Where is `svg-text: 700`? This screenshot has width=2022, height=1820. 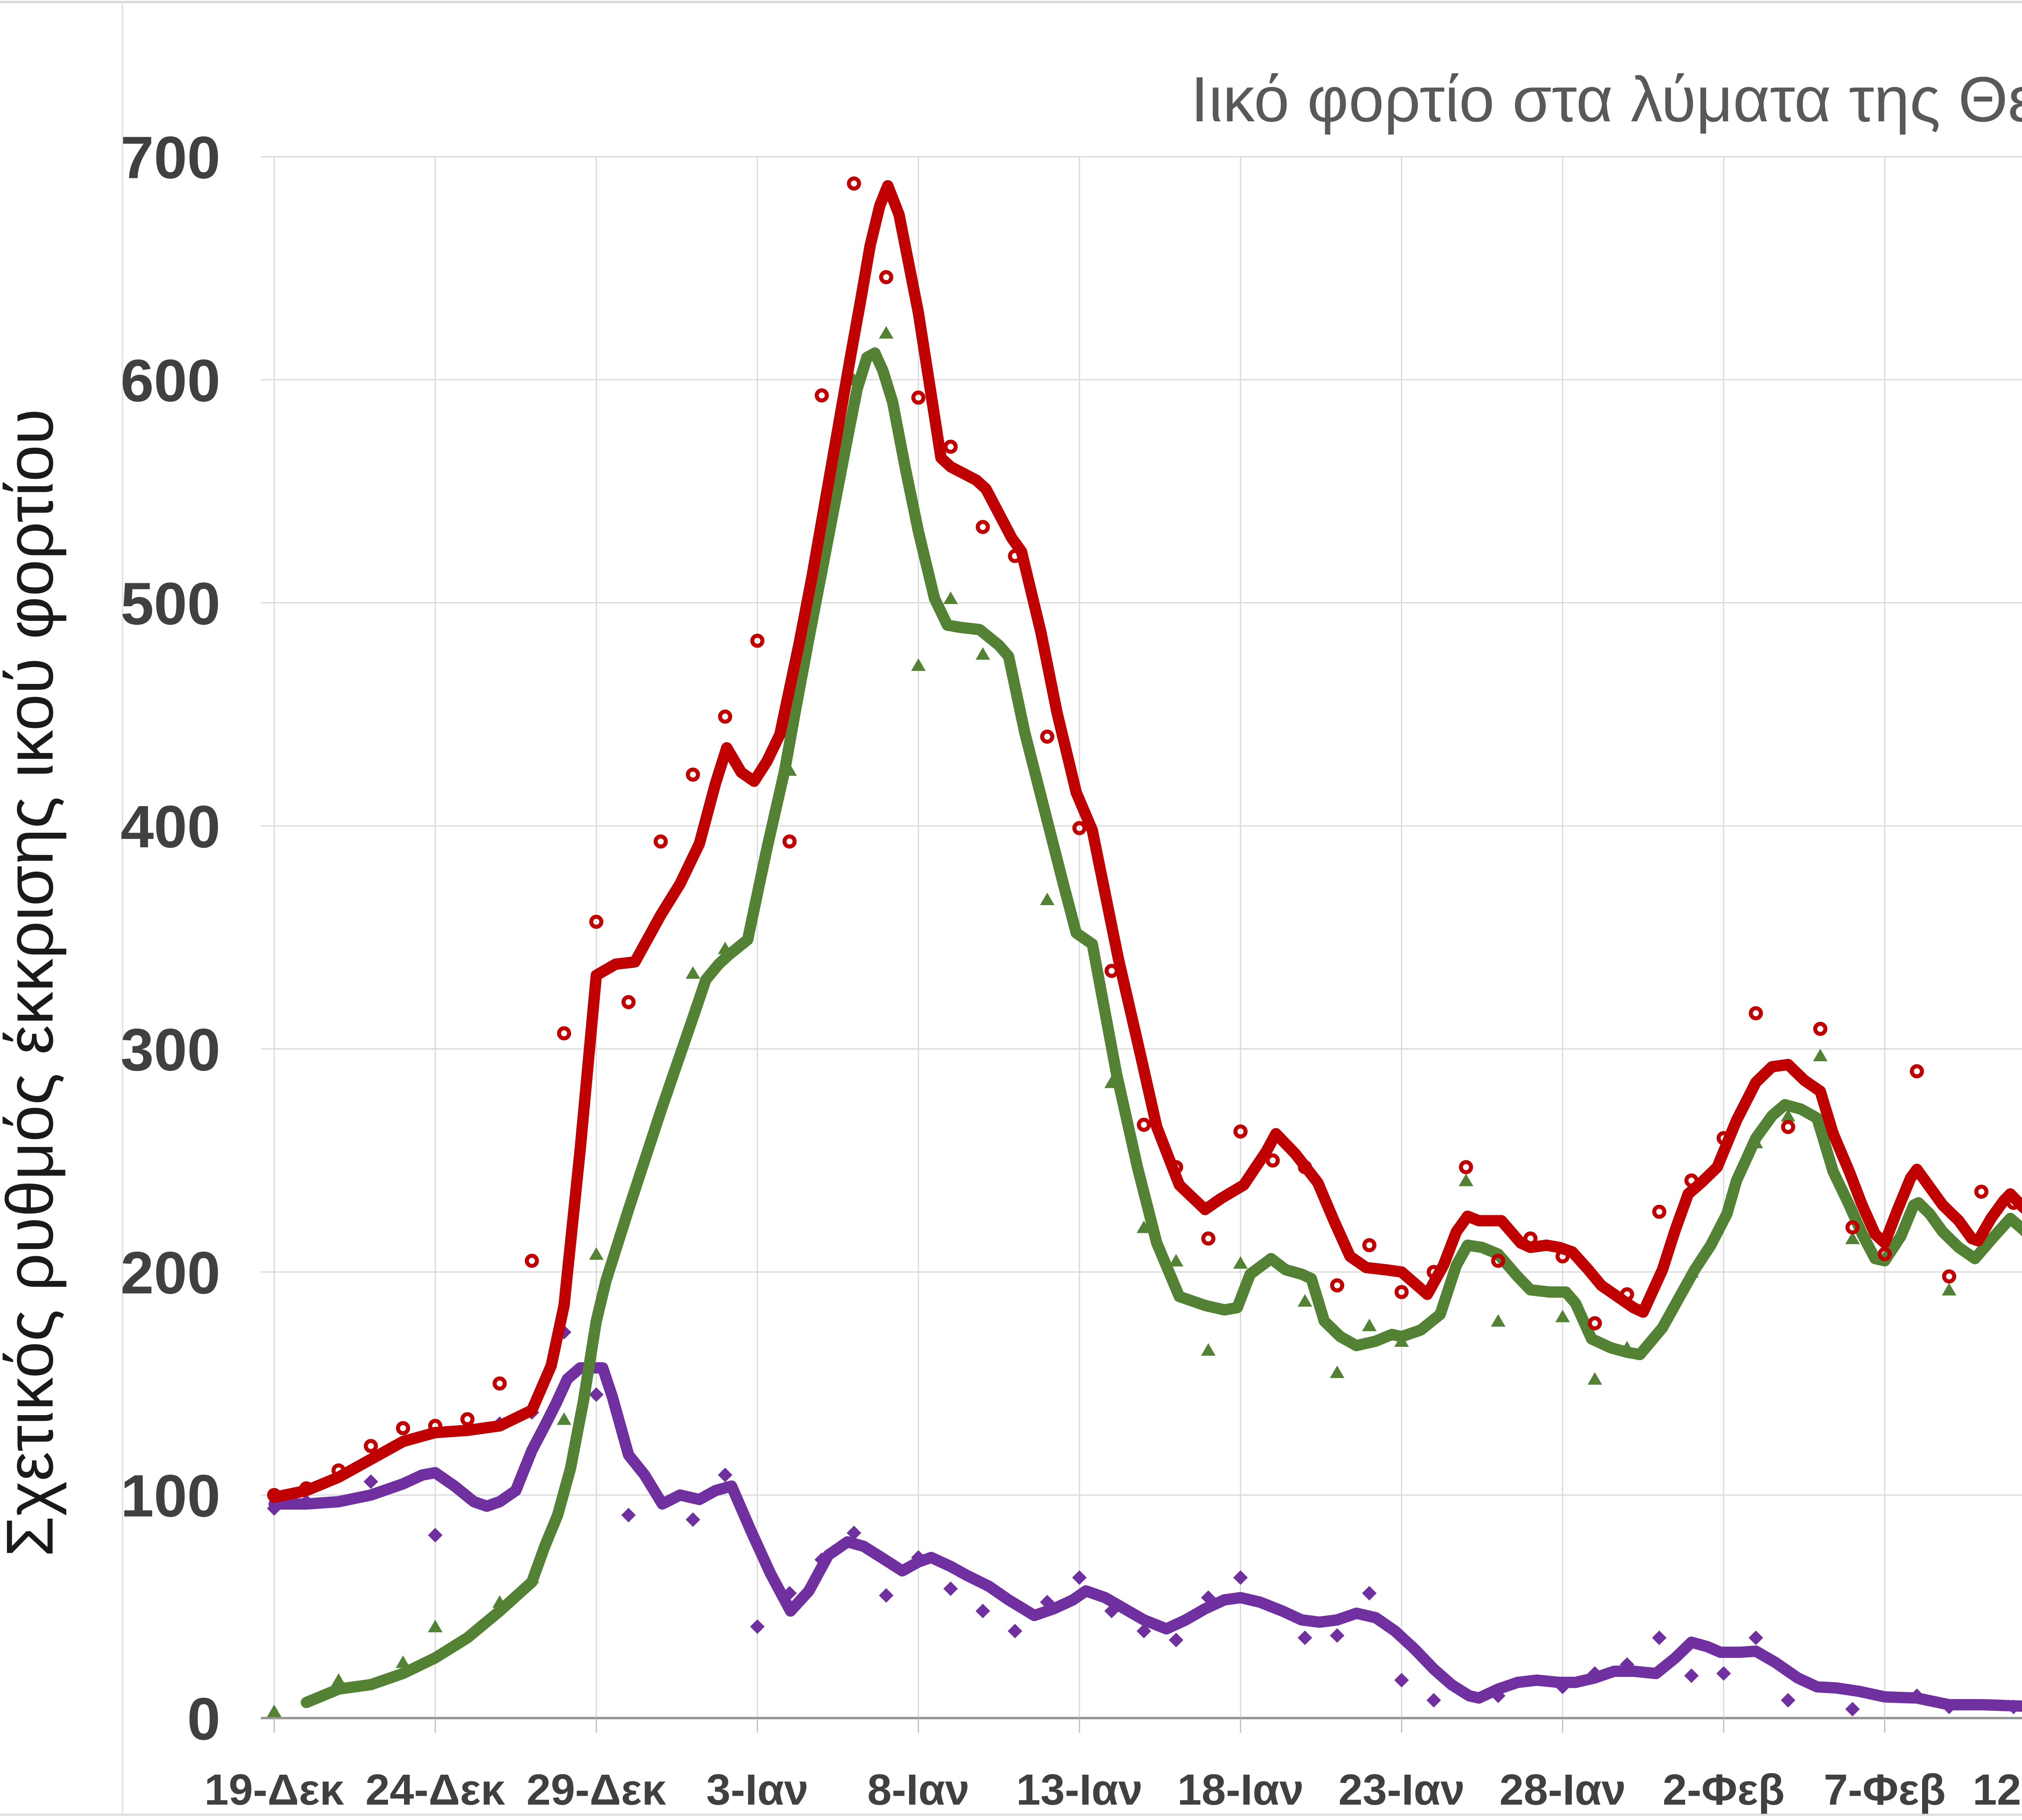 svg-text: 700 is located at coordinates (170, 158).